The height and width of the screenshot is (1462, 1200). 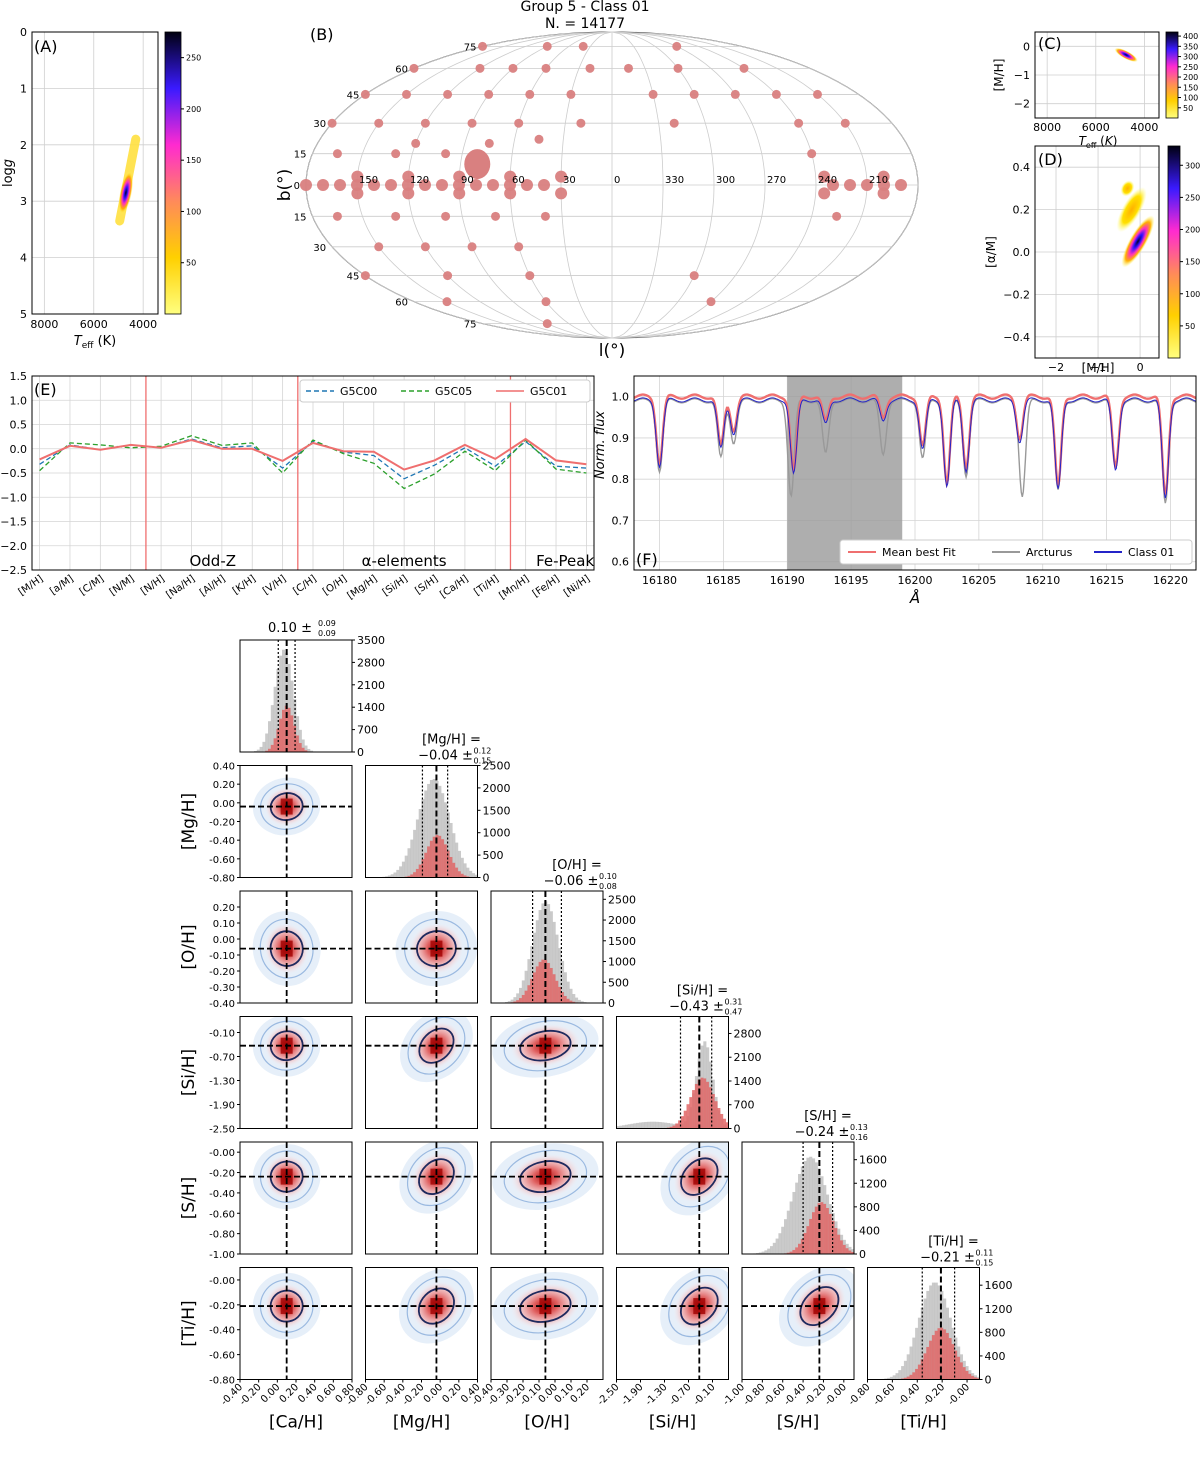 What do you see at coordinates (8, 173) in the screenshot?
I see `panel-a-ylabel: logg` at bounding box center [8, 173].